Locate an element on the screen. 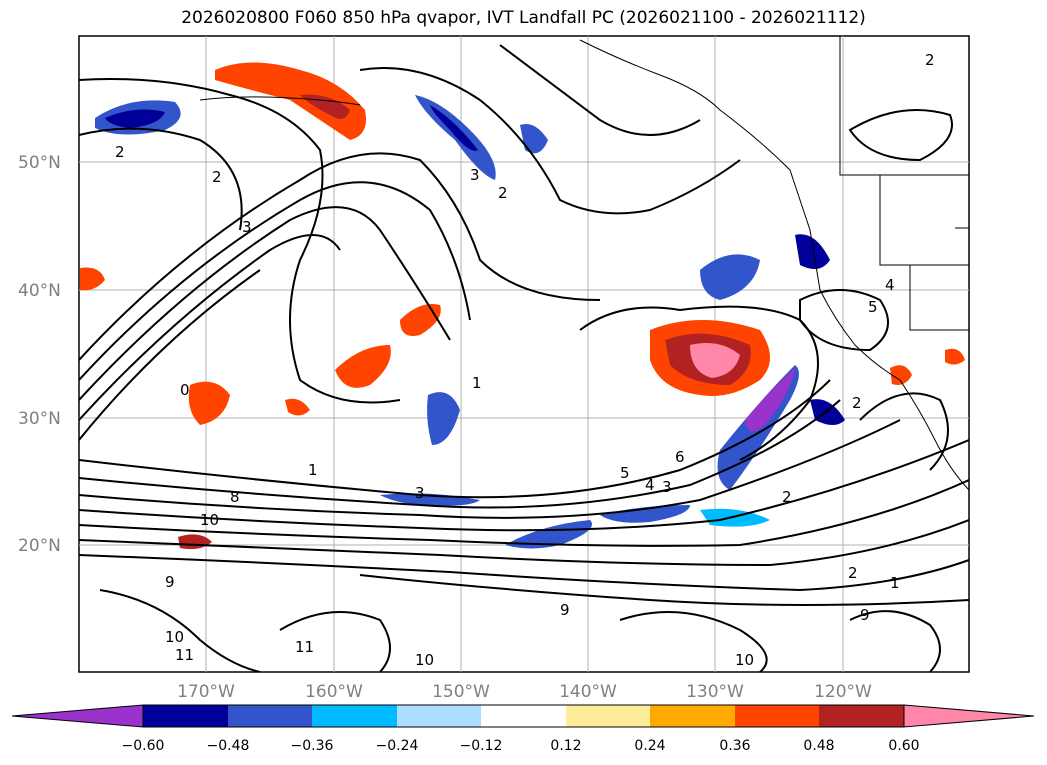  colorbar-label: −0.48 is located at coordinates (228, 746).